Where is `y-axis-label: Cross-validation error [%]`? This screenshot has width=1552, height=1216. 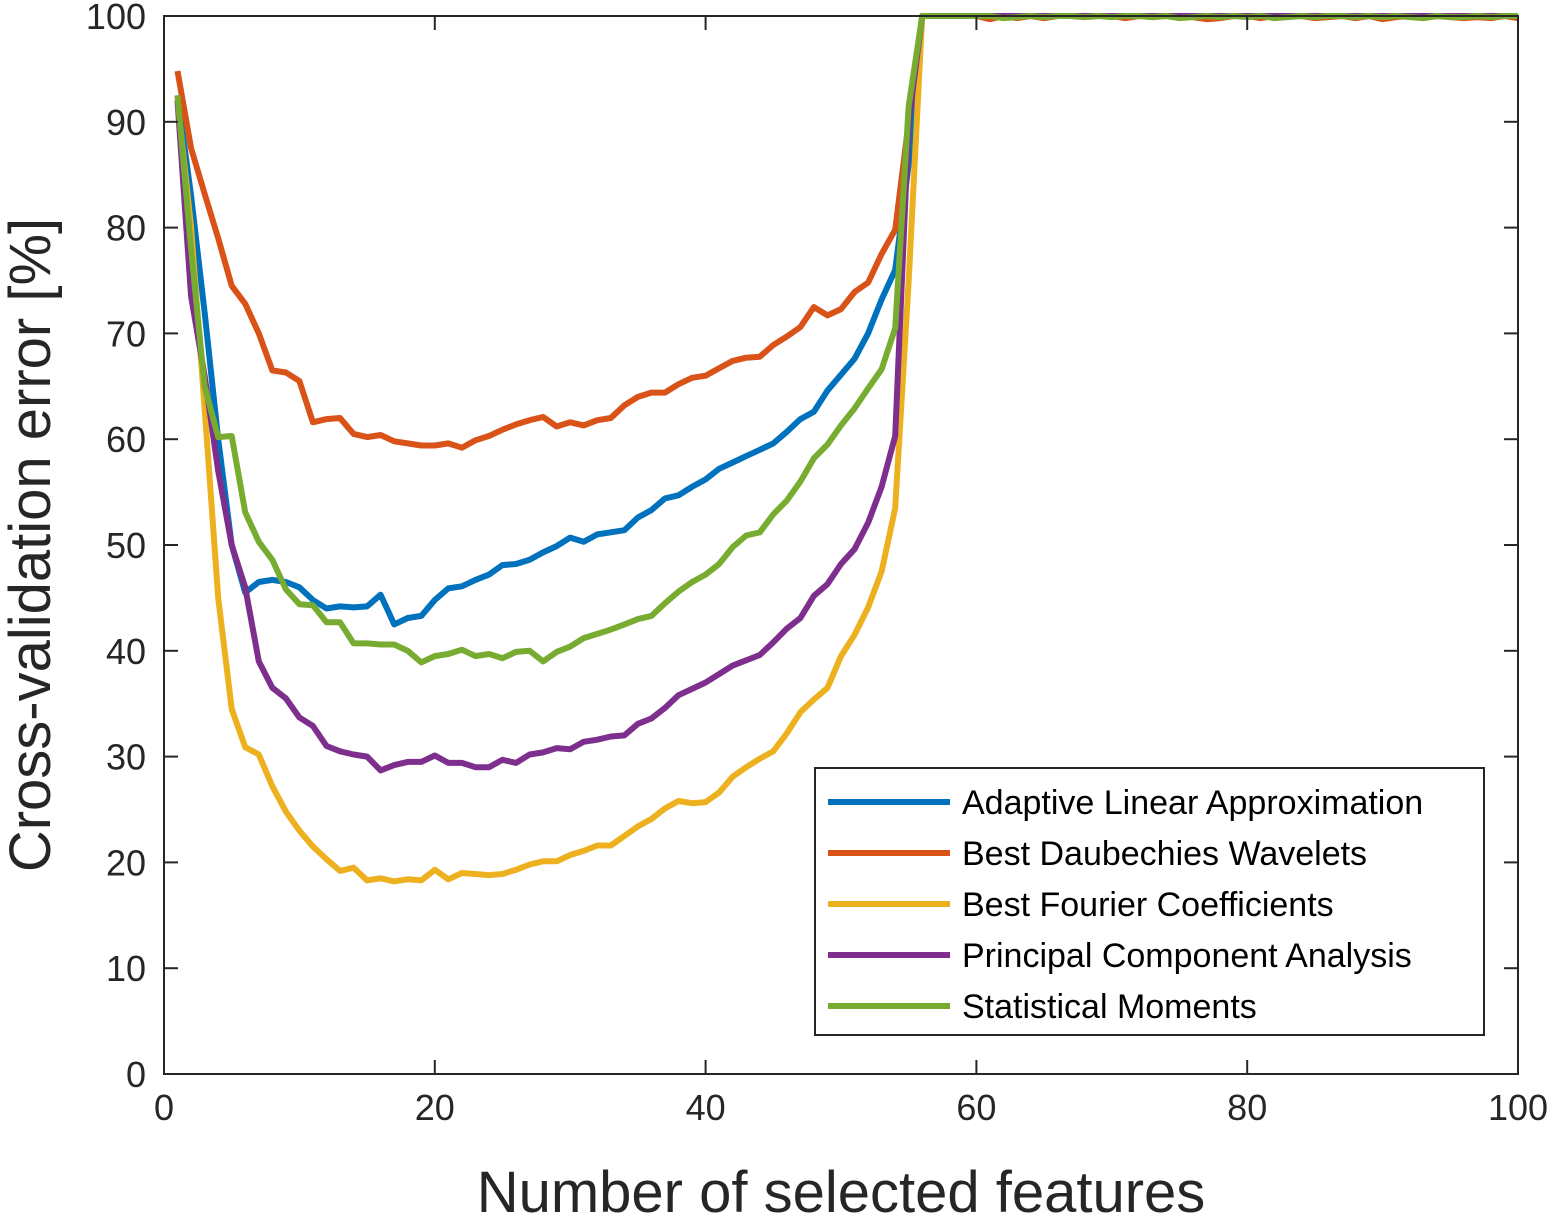 y-axis-label: Cross-validation error [%] is located at coordinates (31, 545).